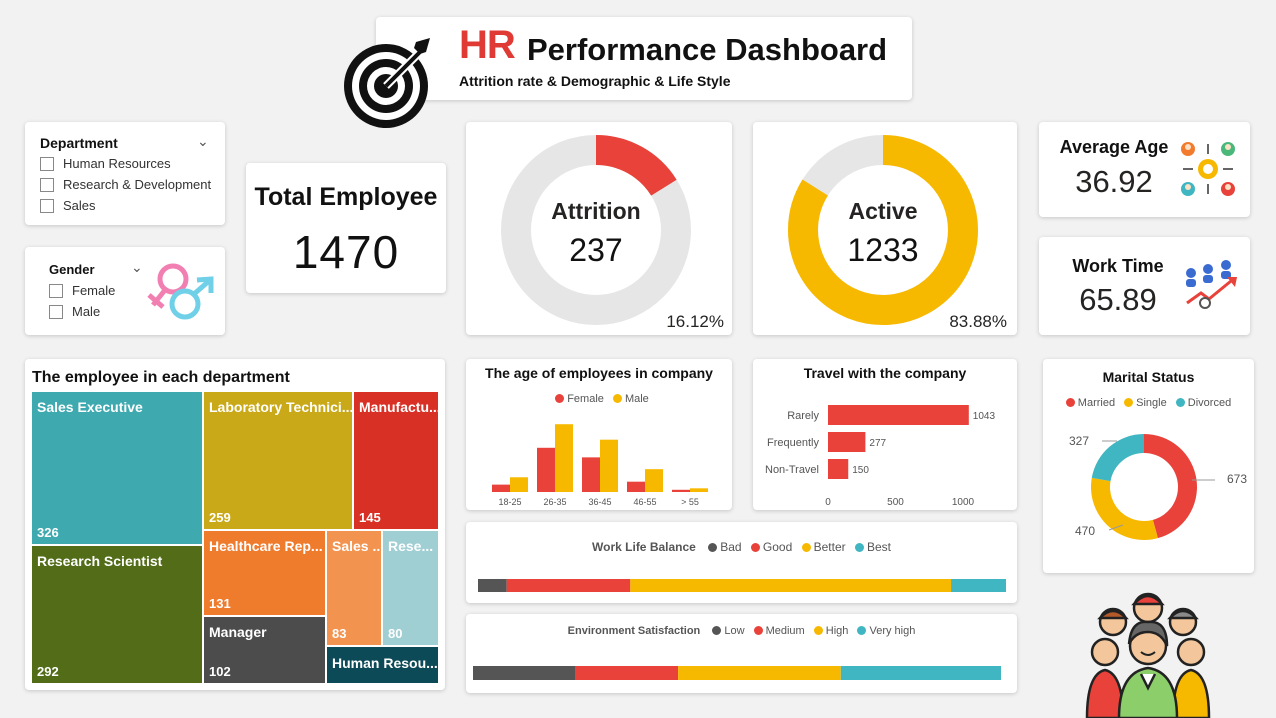 The height and width of the screenshot is (718, 1276). Describe the element at coordinates (627, 673) in the screenshot. I see `stacked-segment-medium` at that location.